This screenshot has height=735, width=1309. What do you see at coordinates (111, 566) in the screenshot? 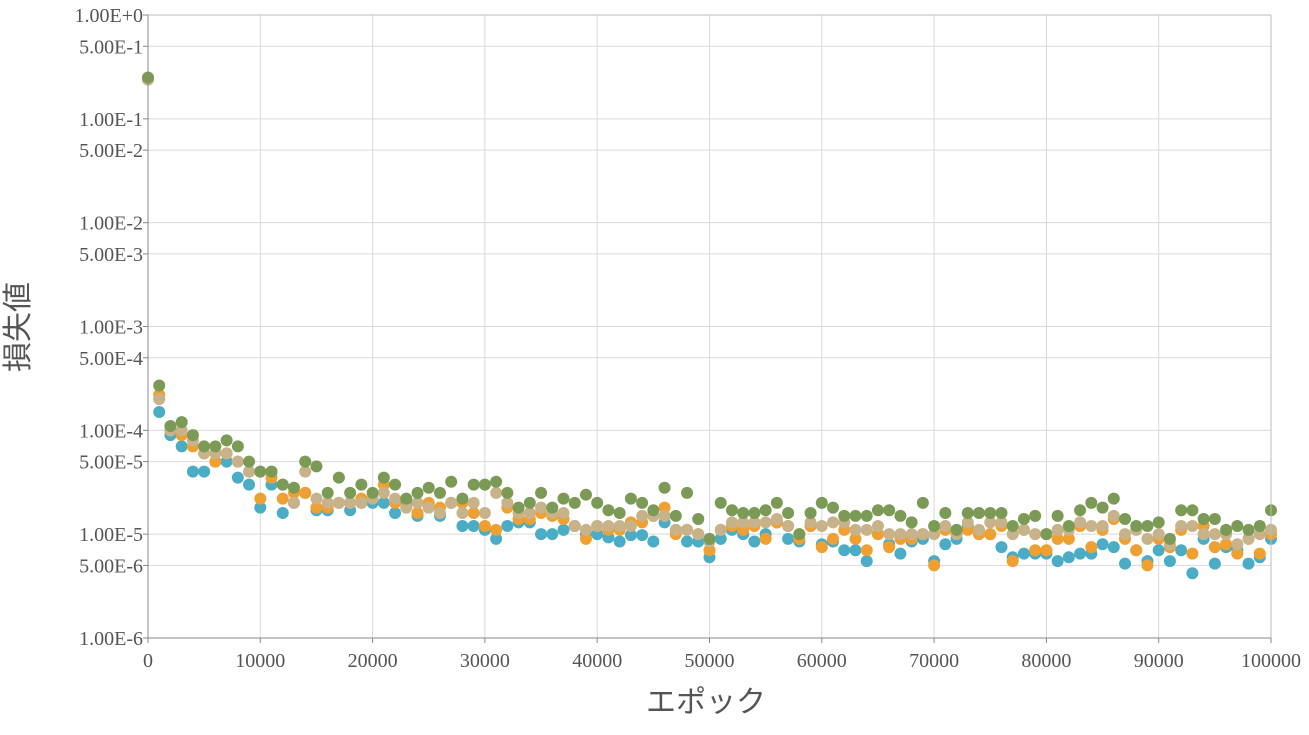
I see `y-tick-label: 5.00E-6` at bounding box center [111, 566].